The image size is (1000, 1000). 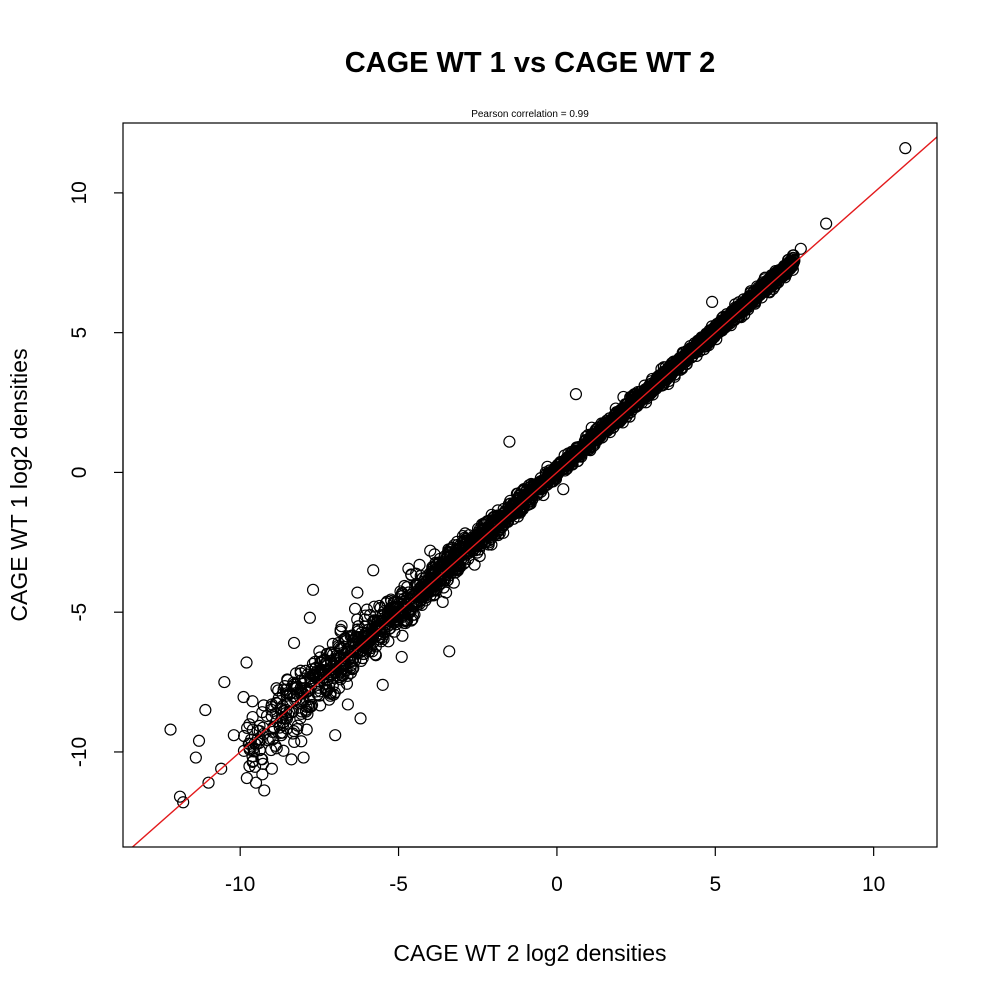 I want to click on x-tick-label: -10, so click(x=240, y=884).